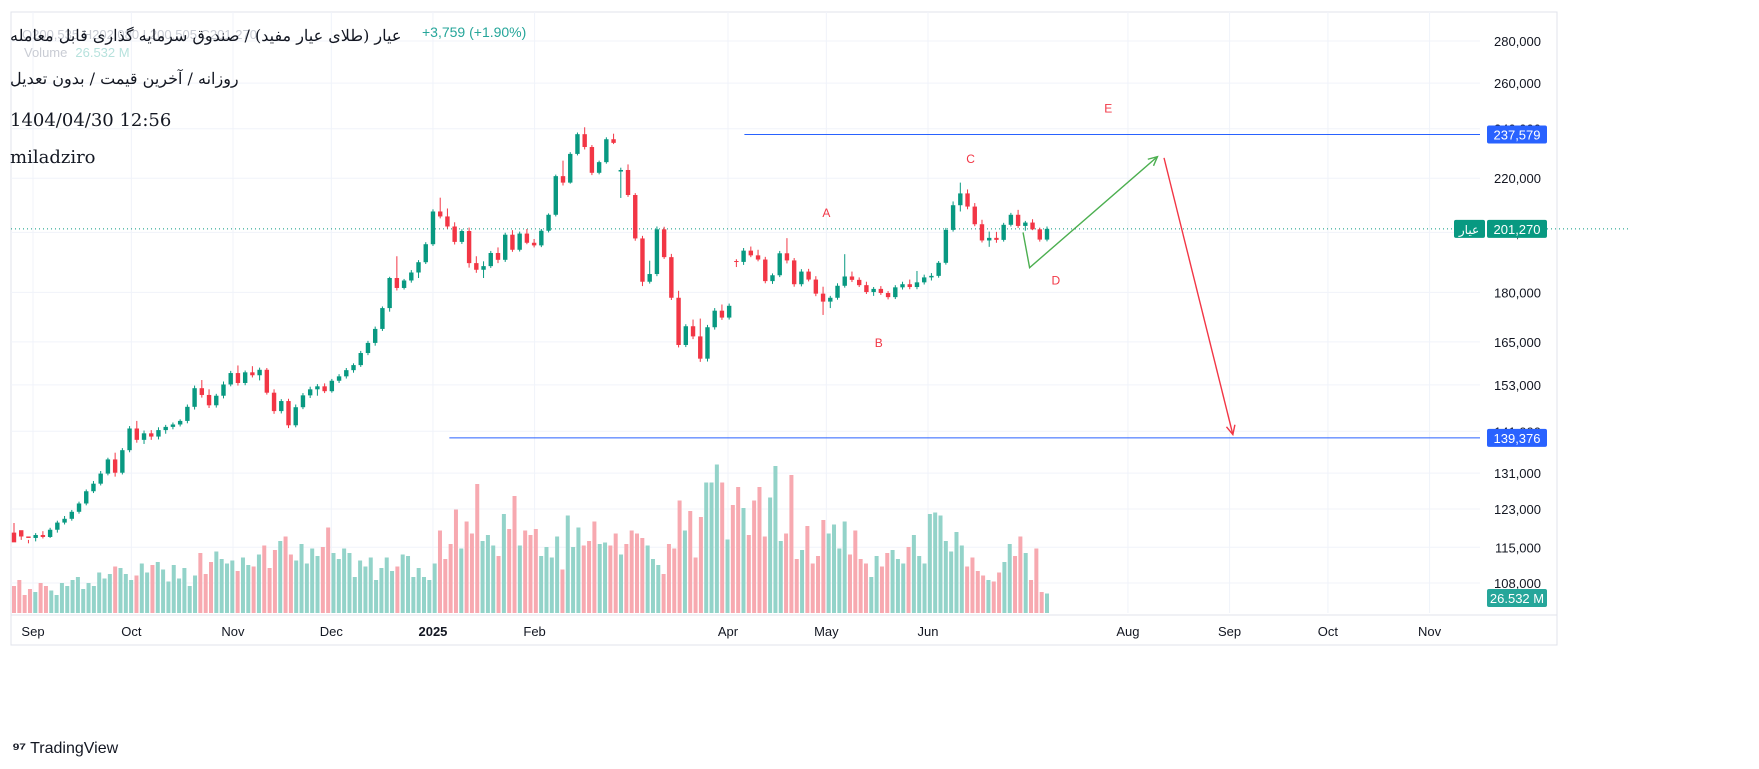 This screenshot has width=1759, height=769. What do you see at coordinates (826, 631) in the screenshot?
I see `x-tick-label: May` at bounding box center [826, 631].